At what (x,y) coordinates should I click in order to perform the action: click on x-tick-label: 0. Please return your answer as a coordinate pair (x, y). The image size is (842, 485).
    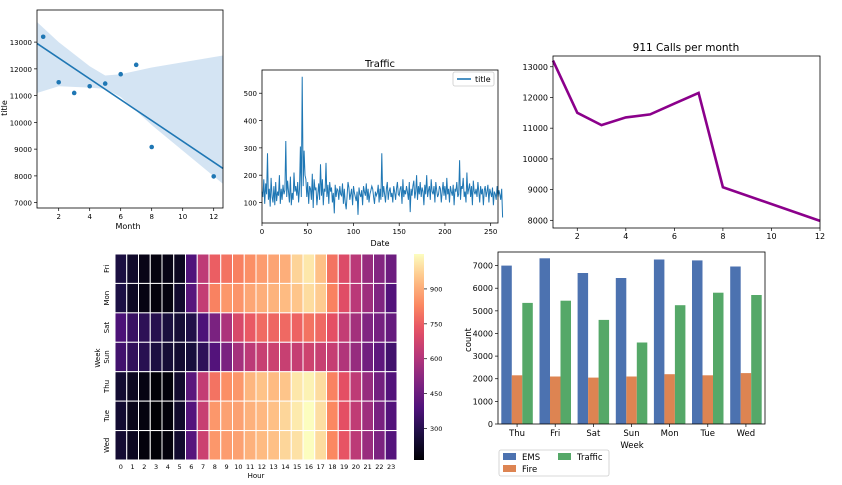
    Looking at the image, I should click on (262, 232).